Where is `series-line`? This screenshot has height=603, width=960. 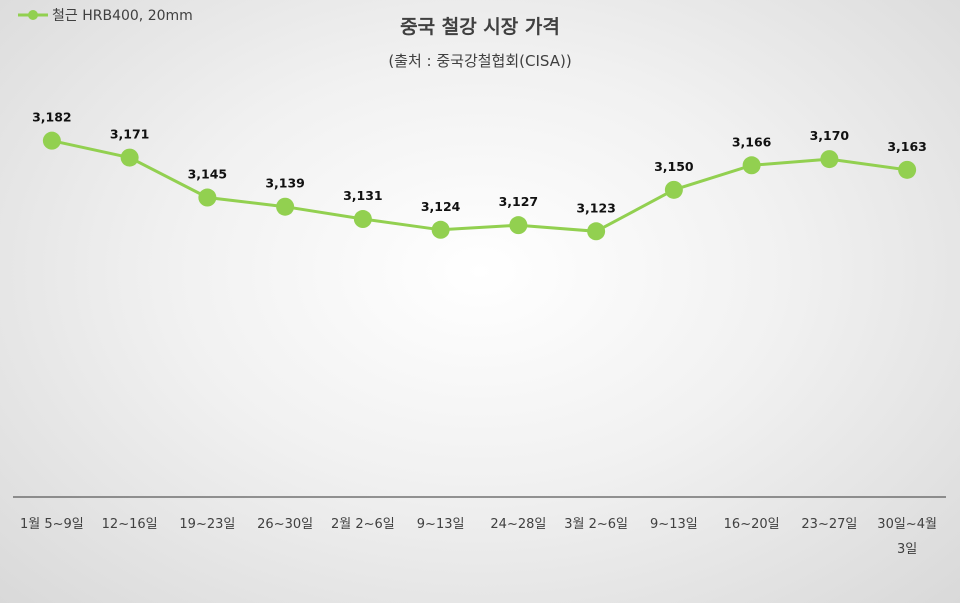 series-line is located at coordinates (479, 186).